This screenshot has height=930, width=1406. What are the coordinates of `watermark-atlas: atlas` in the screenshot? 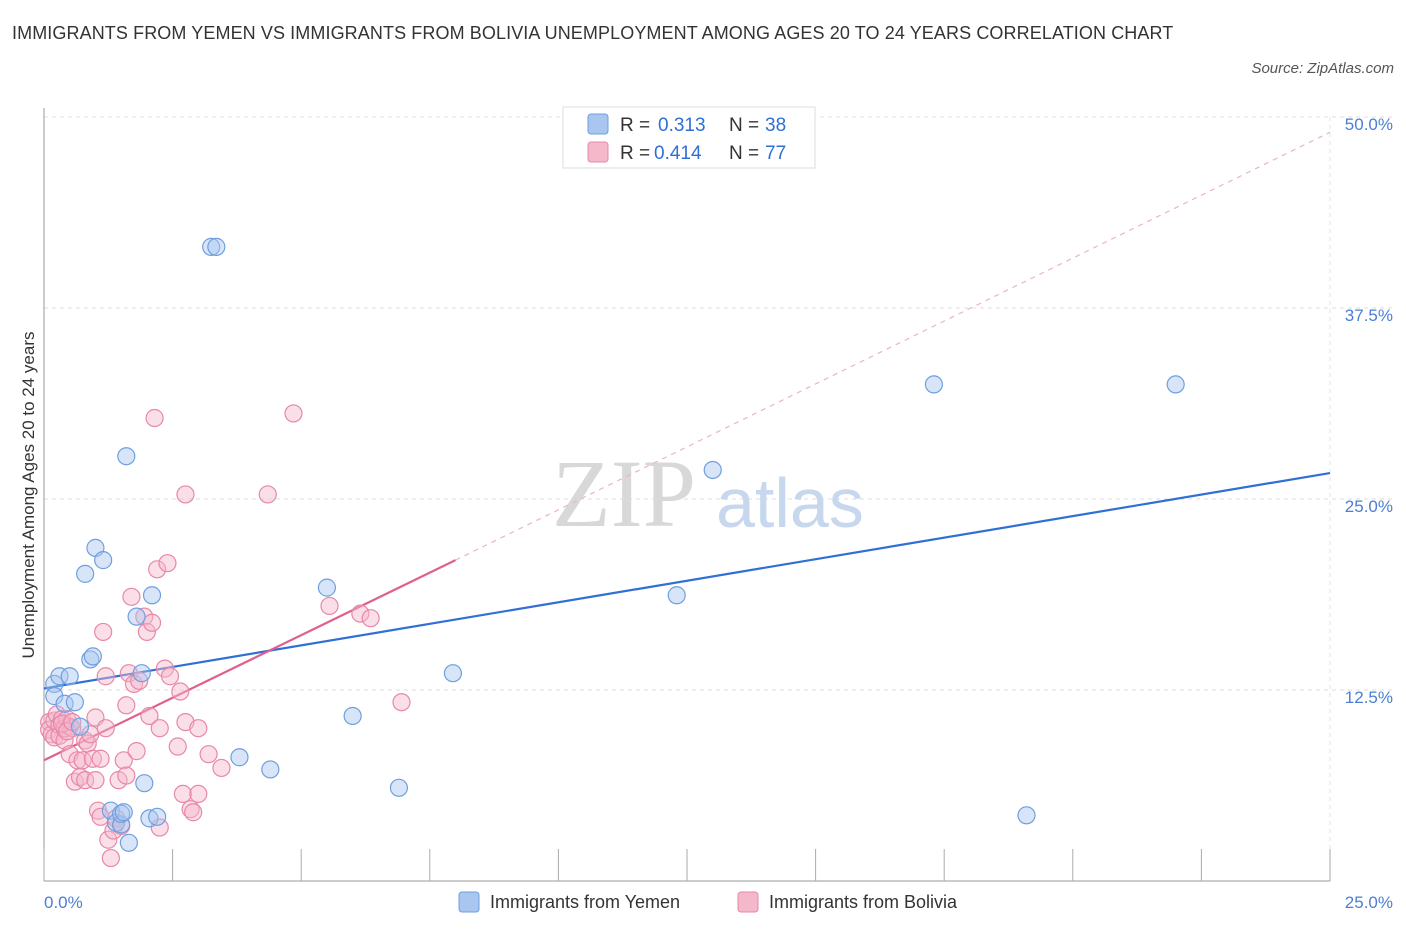 It's located at (790, 503).